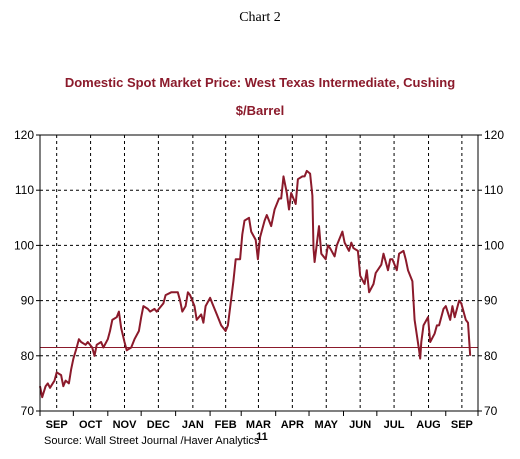 This screenshot has width=520, height=459. What do you see at coordinates (125, 425) in the screenshot?
I see `x-tick-label-2: NOV` at bounding box center [125, 425].